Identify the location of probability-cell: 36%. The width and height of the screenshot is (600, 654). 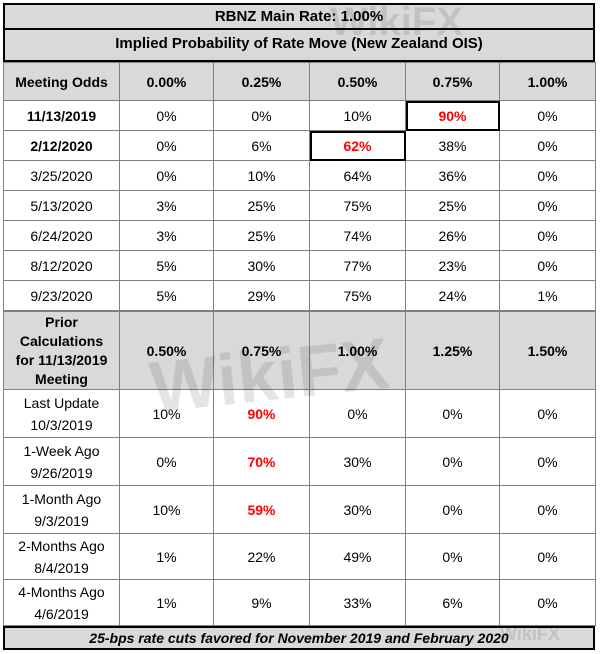
(452, 175).